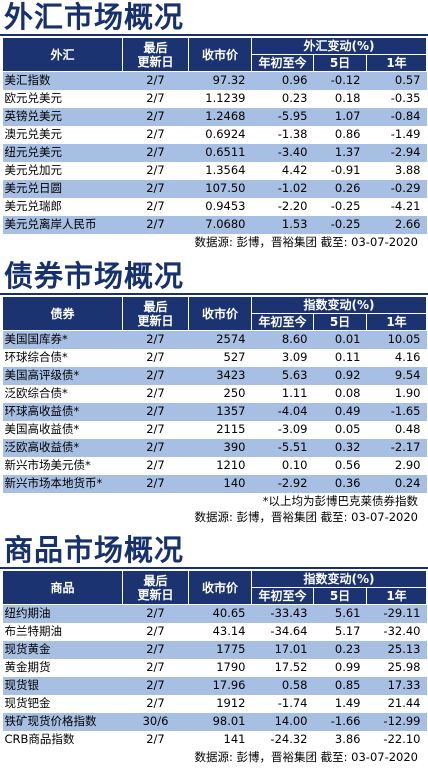  Describe the element at coordinates (220, 429) in the screenshot. I see `bond-cell-price: 2115` at that location.